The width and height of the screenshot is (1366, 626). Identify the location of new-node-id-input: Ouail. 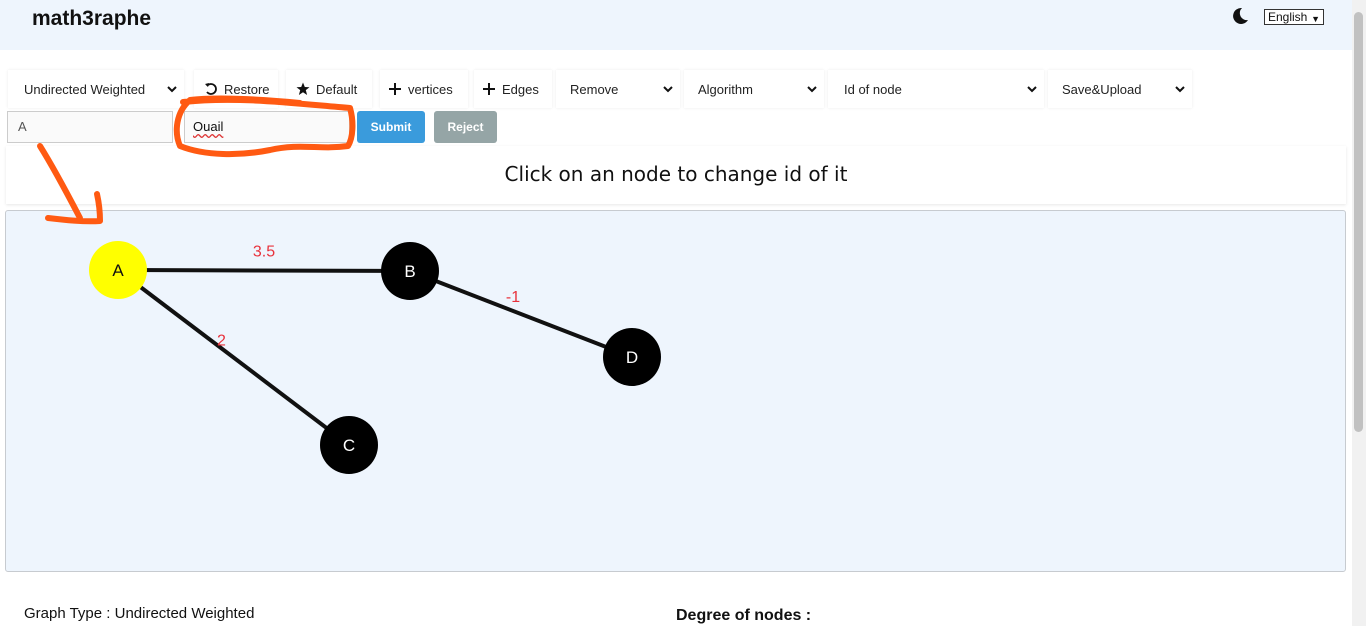
(267, 127).